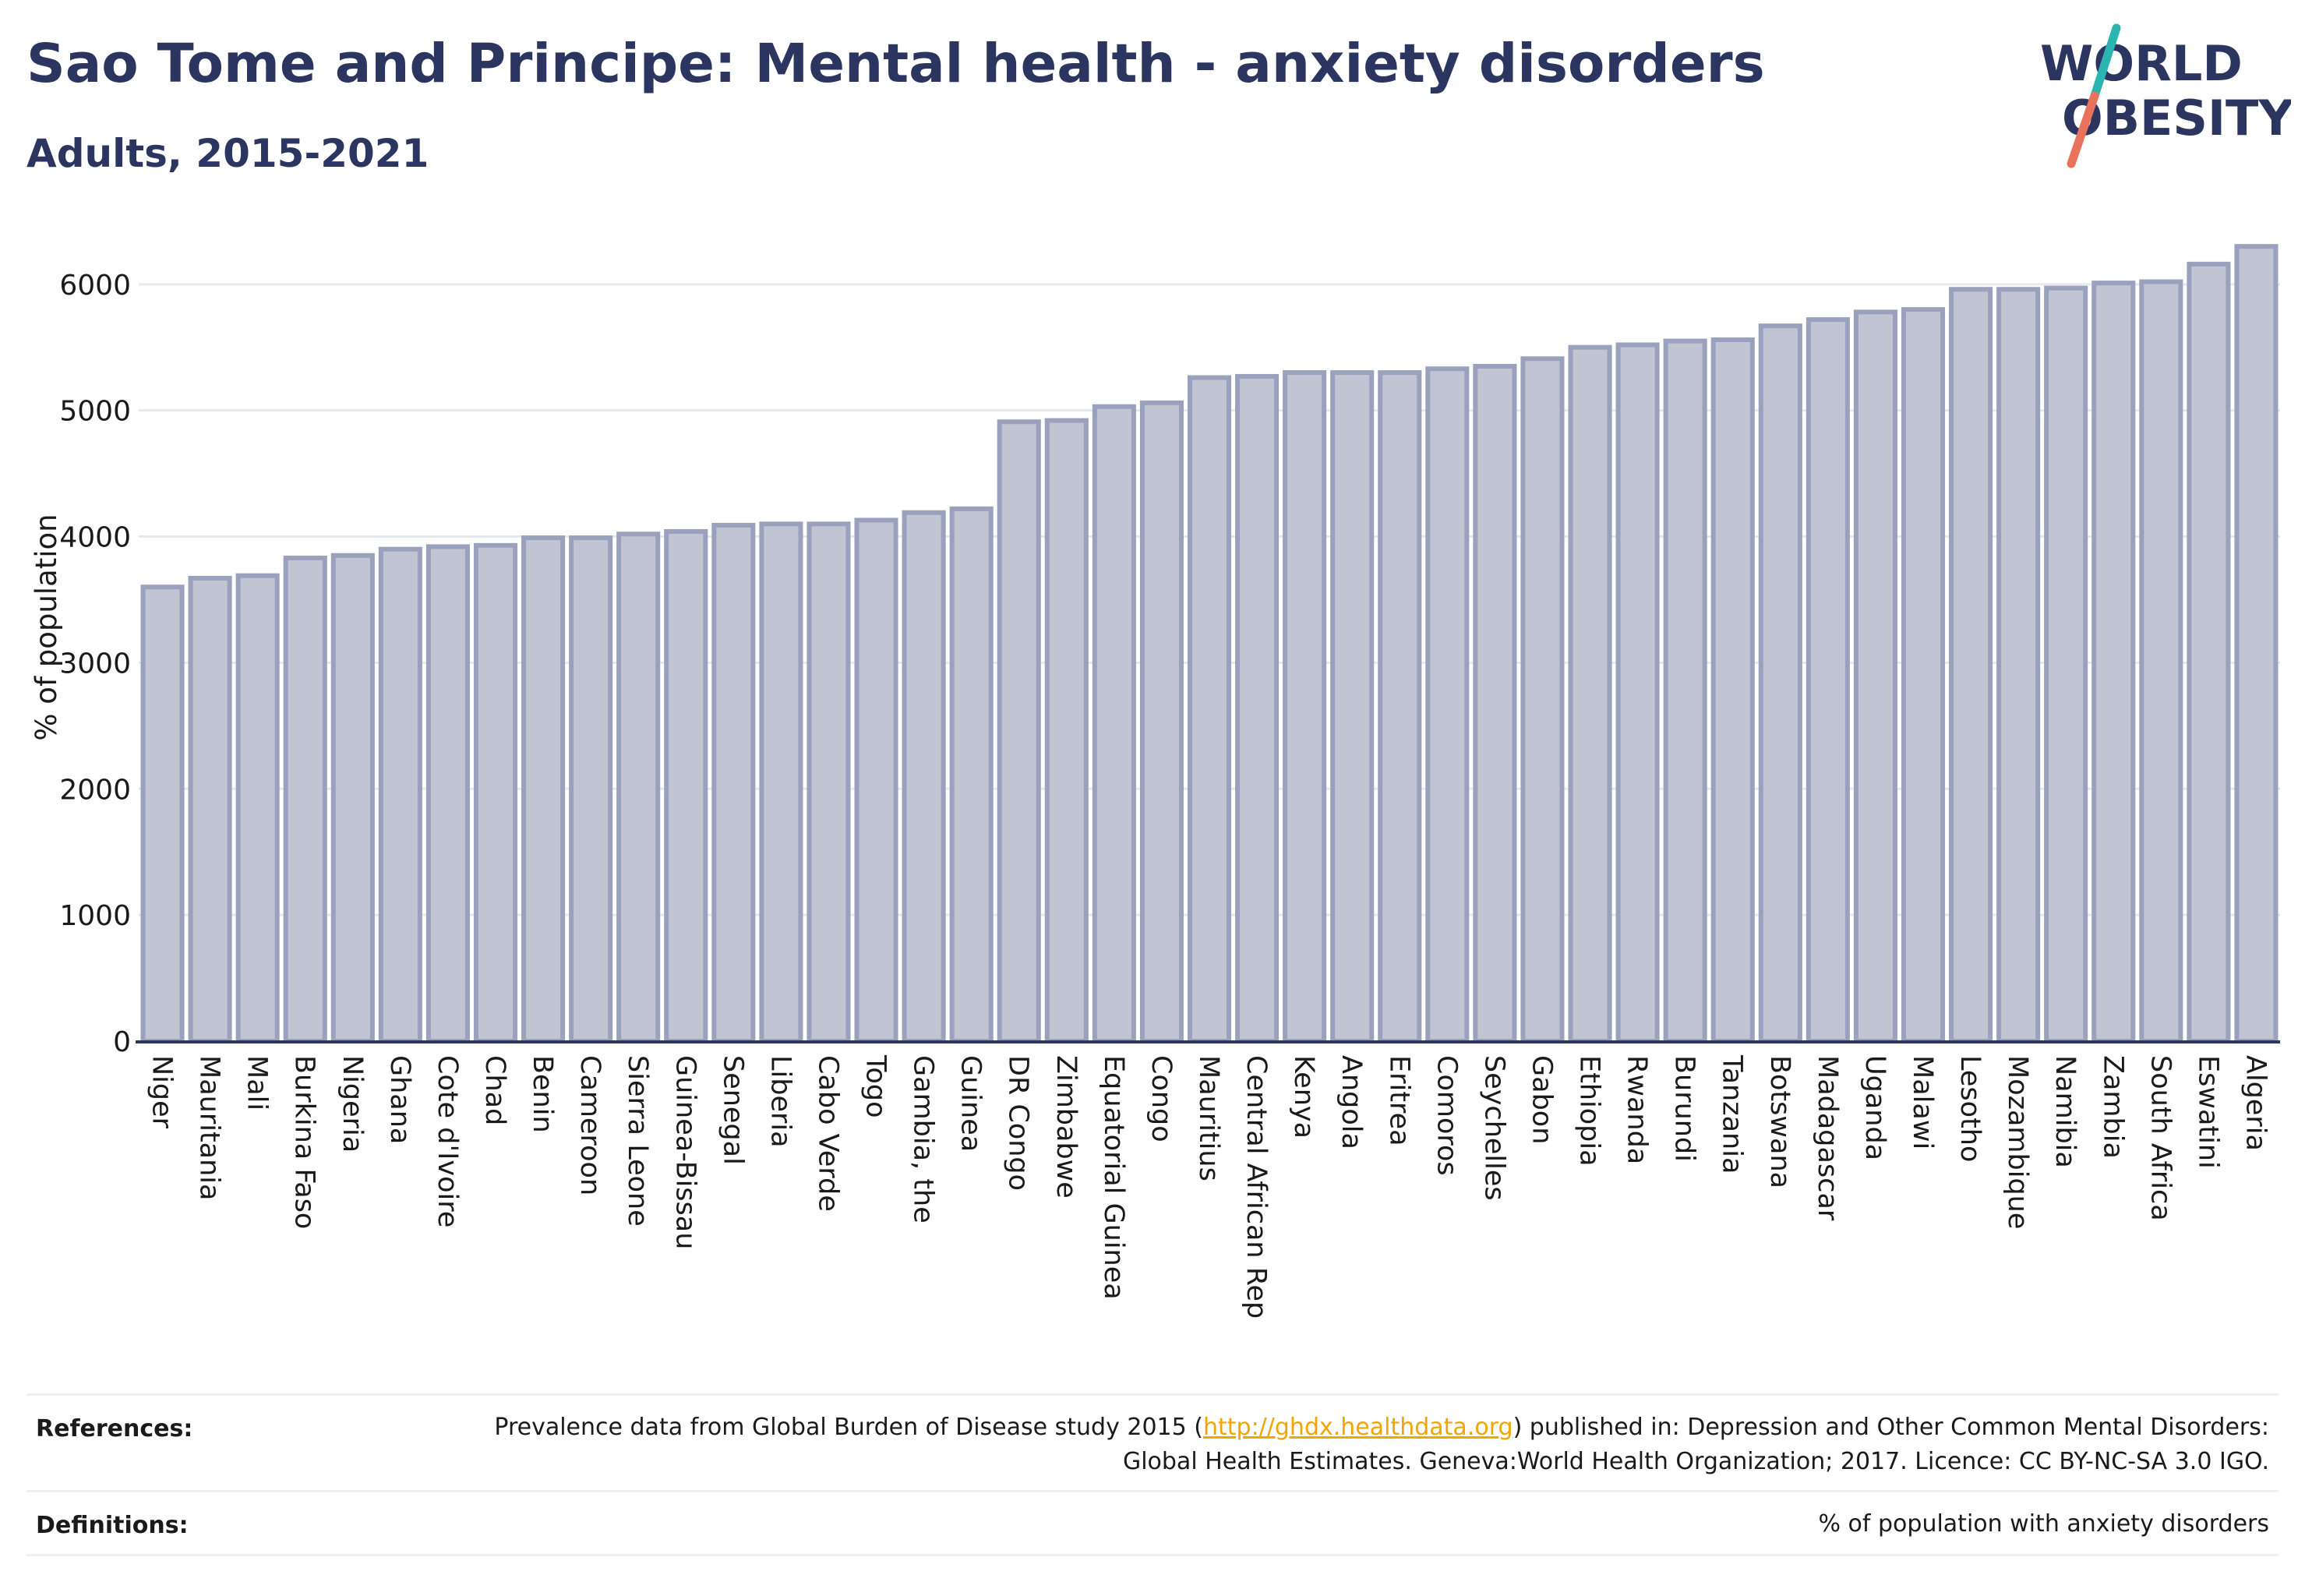  I want to click on x-tick-label: Eswatini, so click(2207, 1112).